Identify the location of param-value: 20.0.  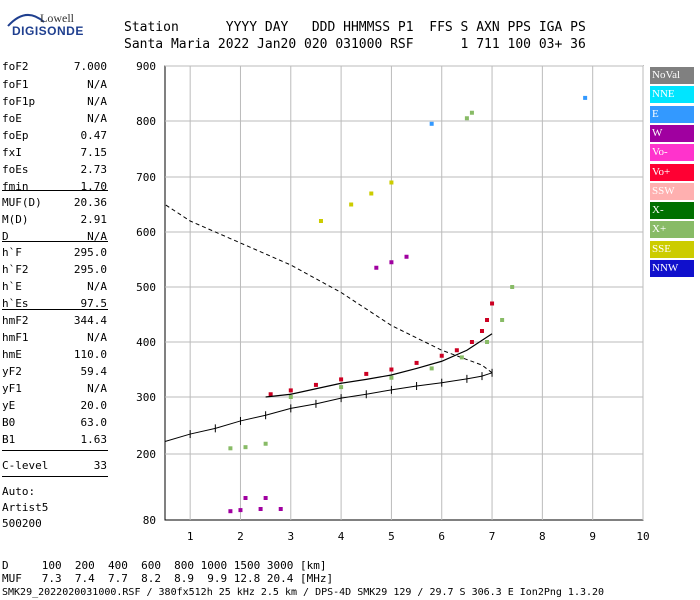
(94, 405).